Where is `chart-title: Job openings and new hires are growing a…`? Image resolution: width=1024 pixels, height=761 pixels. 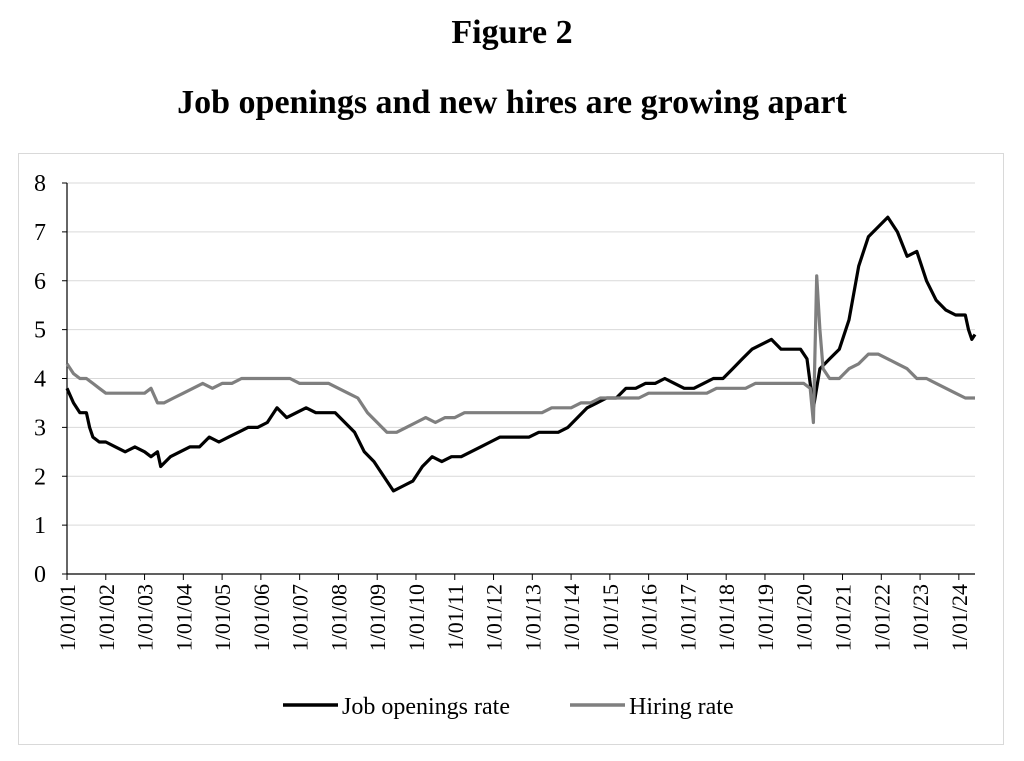 chart-title: Job openings and new hires are growing a… is located at coordinates (512, 102).